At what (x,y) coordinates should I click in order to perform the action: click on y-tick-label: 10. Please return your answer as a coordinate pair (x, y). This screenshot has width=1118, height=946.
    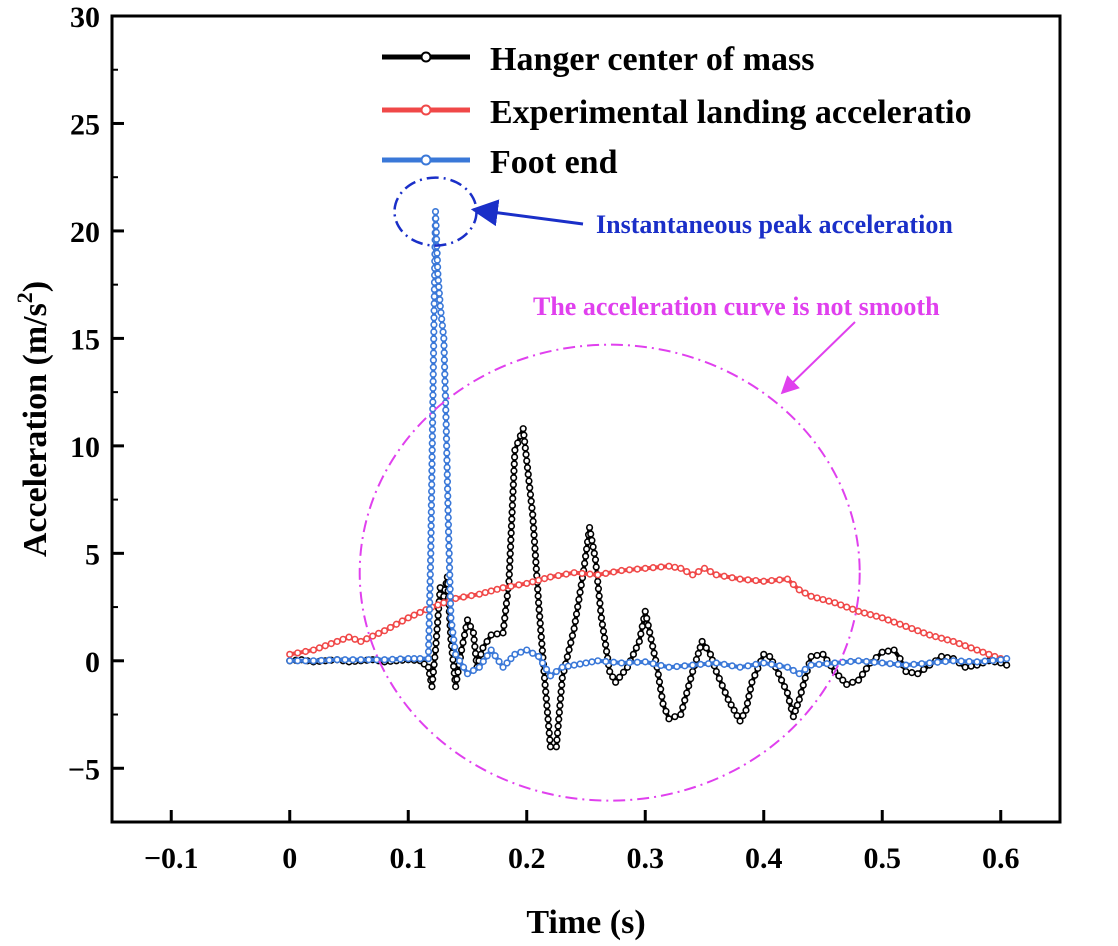
    Looking at the image, I should click on (85, 447).